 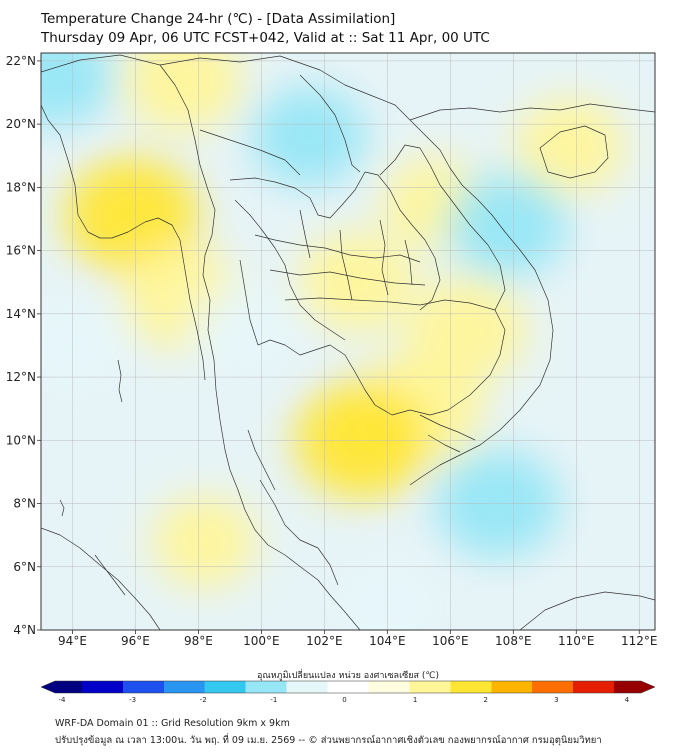 I want to click on lat-tick-label: 10°N, so click(x=21, y=440).